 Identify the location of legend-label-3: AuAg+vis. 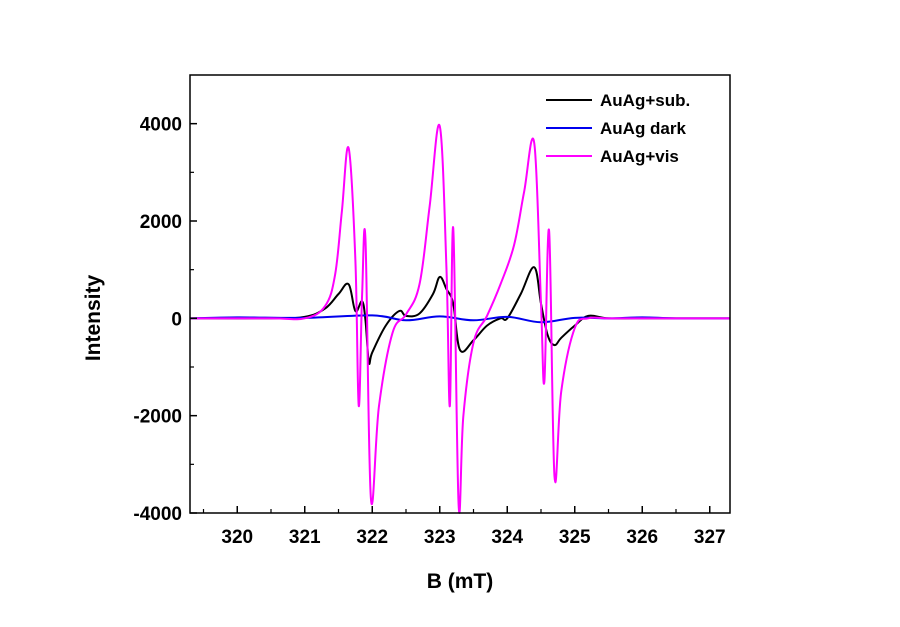
(639, 156).